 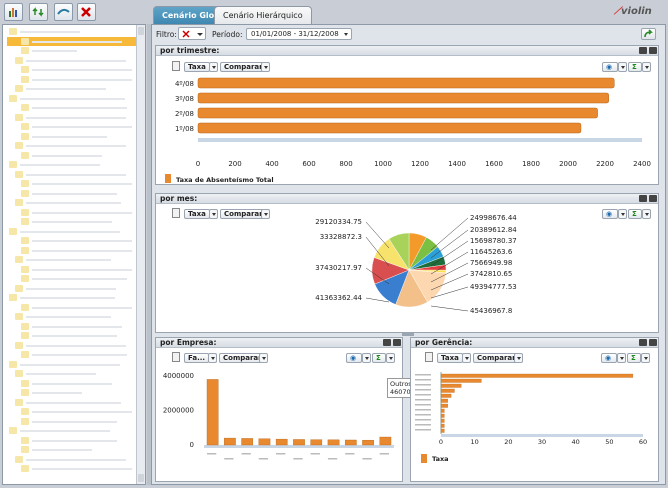 I want to click on resize-grip-icon, so click(x=408, y=334).